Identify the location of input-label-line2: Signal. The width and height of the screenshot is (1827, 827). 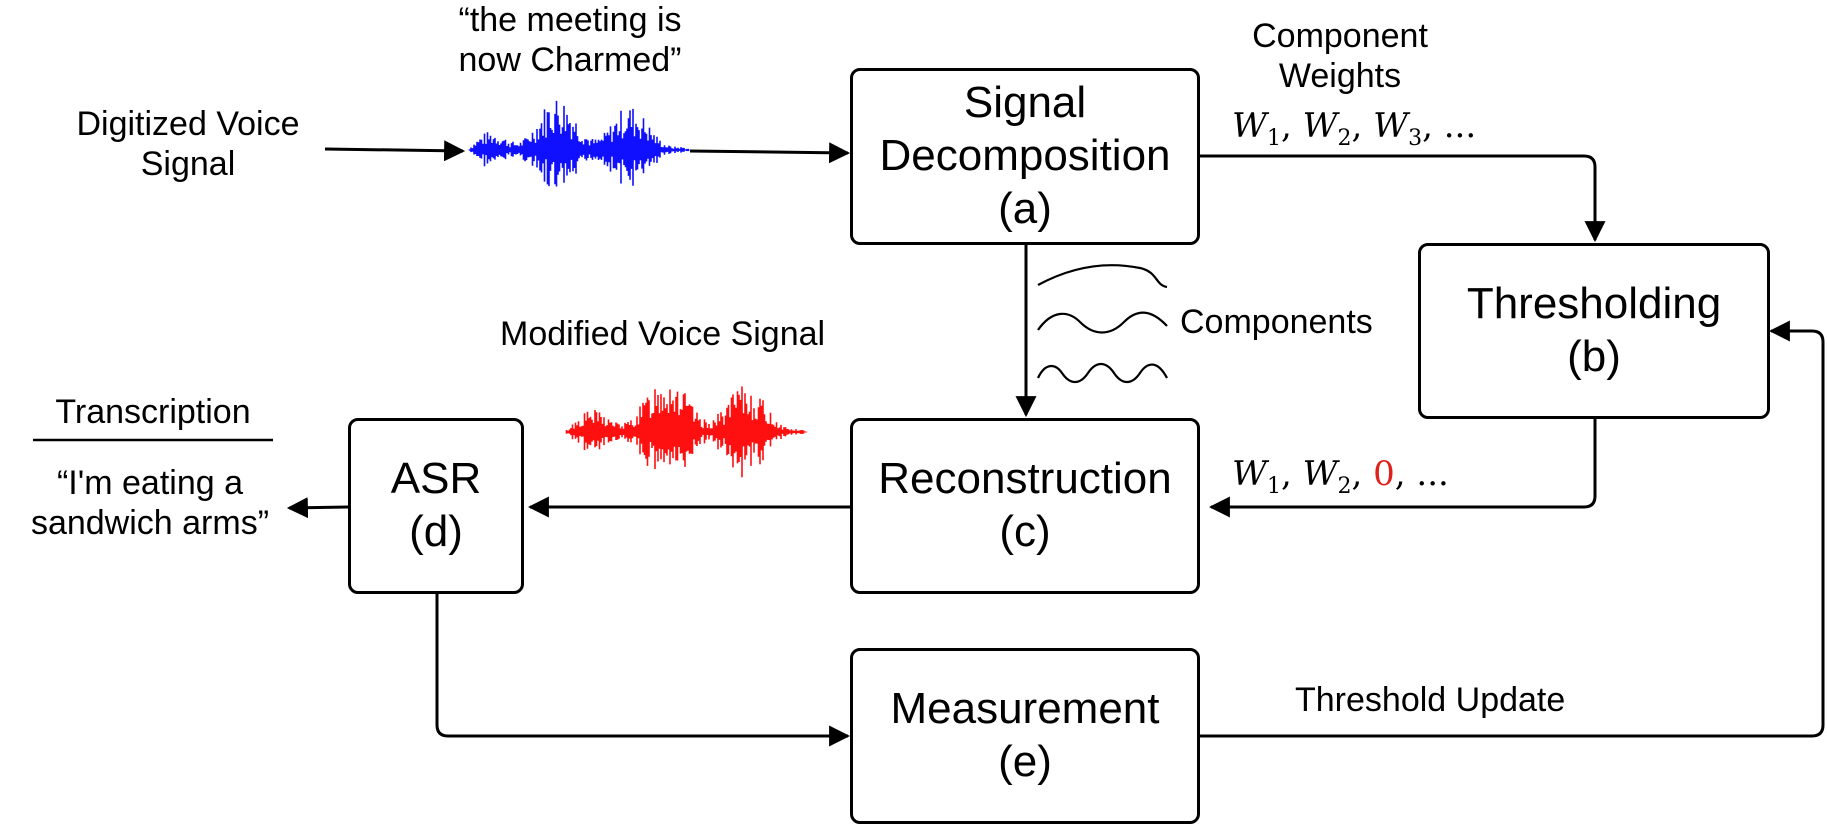
(188, 164).